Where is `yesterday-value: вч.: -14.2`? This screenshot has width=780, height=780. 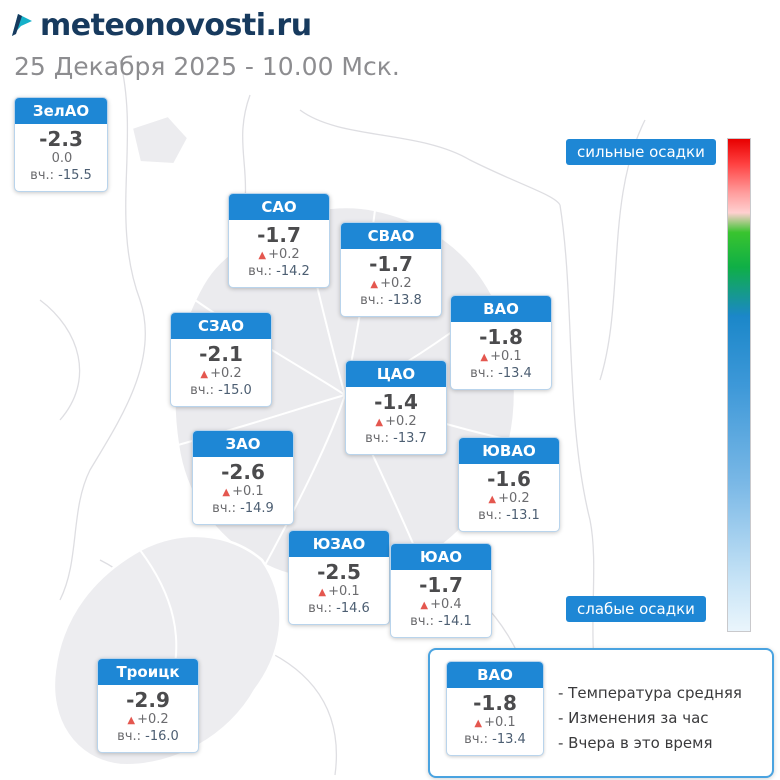 yesterday-value: вч.: -14.2 is located at coordinates (279, 271).